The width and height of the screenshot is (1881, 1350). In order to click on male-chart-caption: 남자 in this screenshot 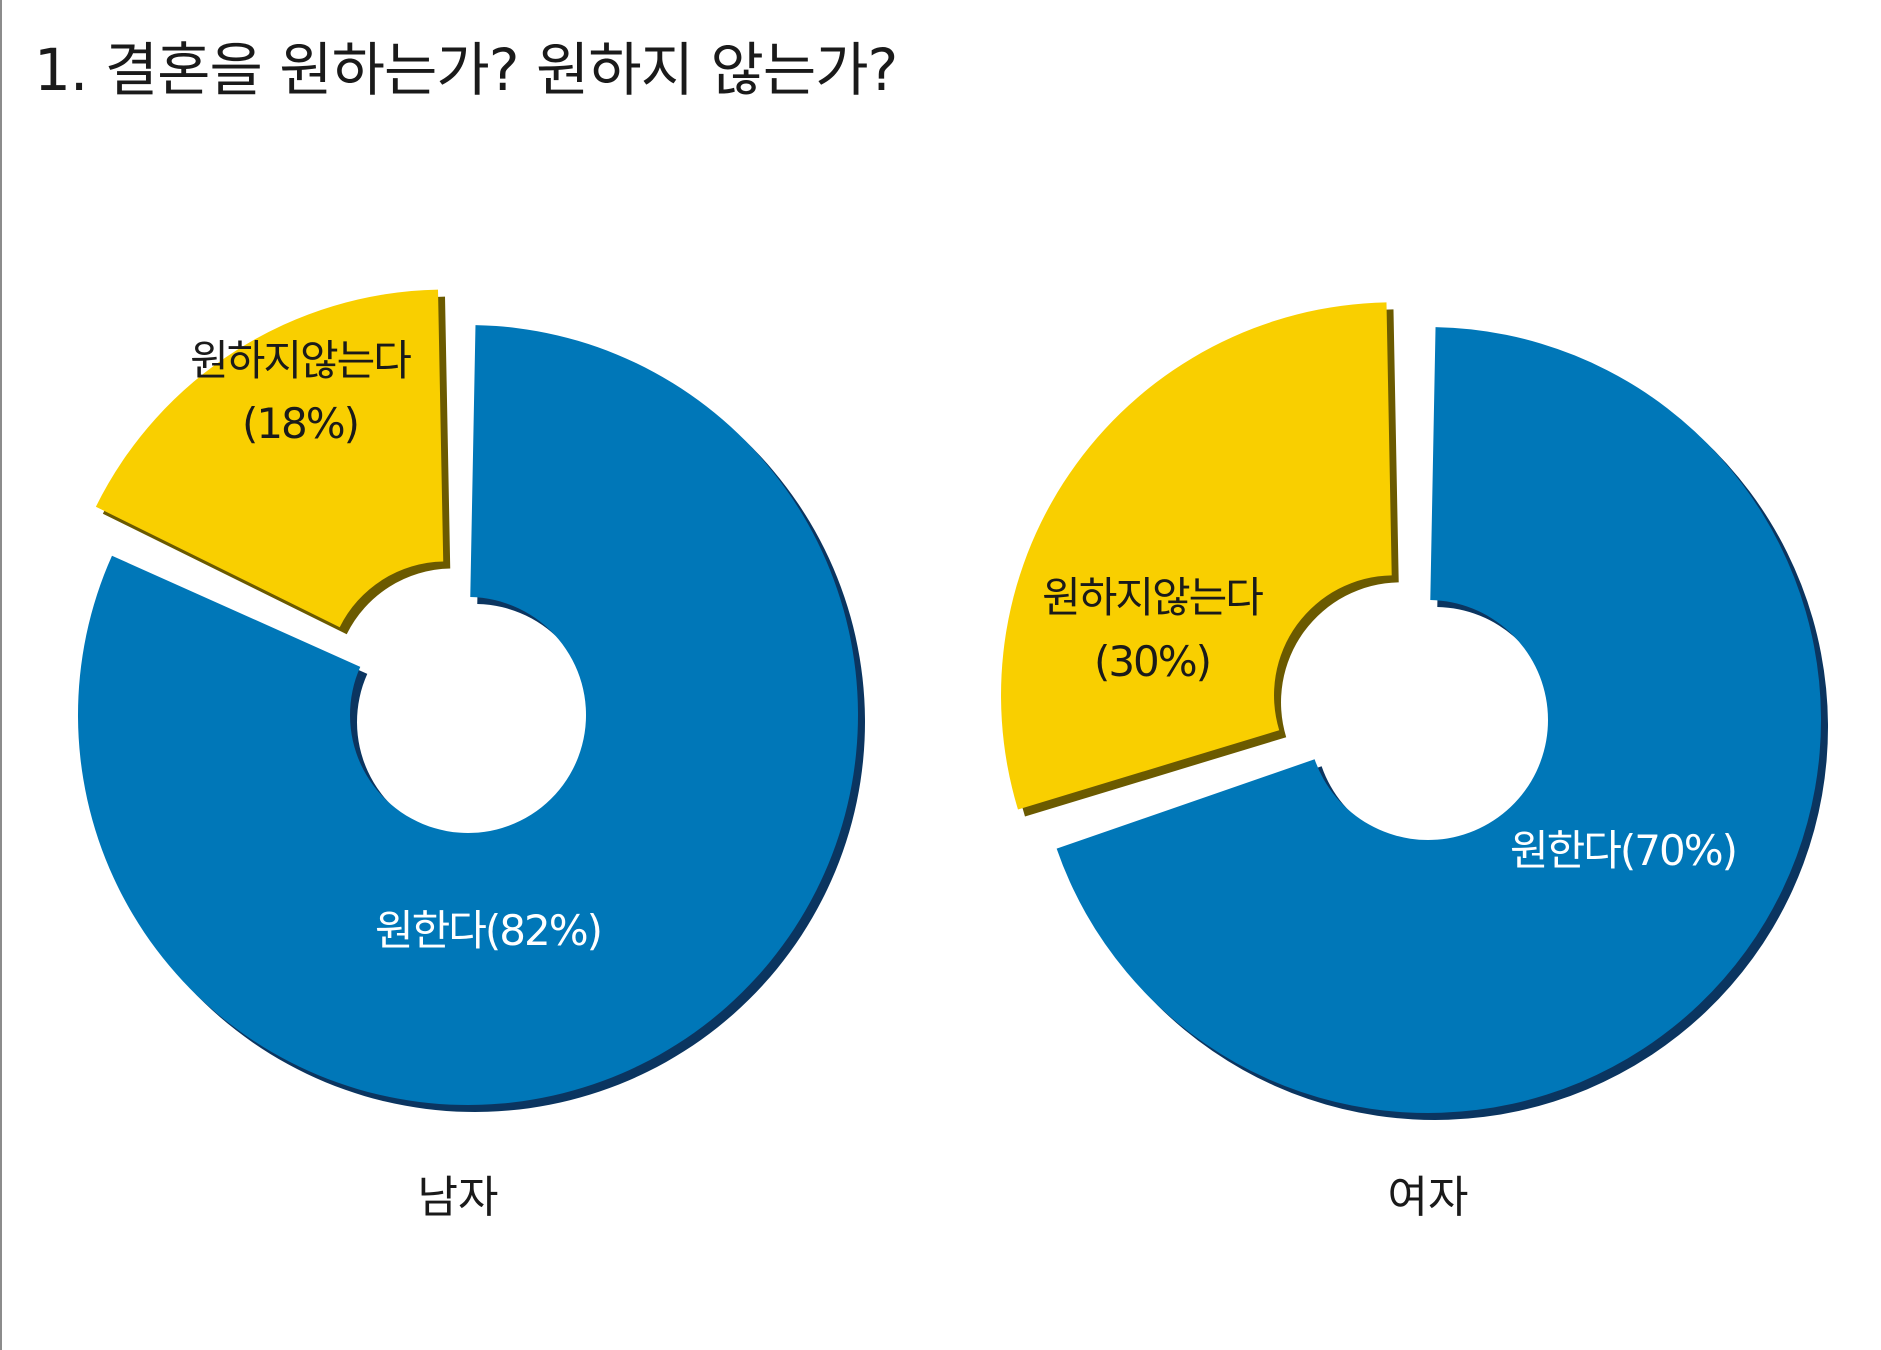, I will do `click(458, 1197)`.